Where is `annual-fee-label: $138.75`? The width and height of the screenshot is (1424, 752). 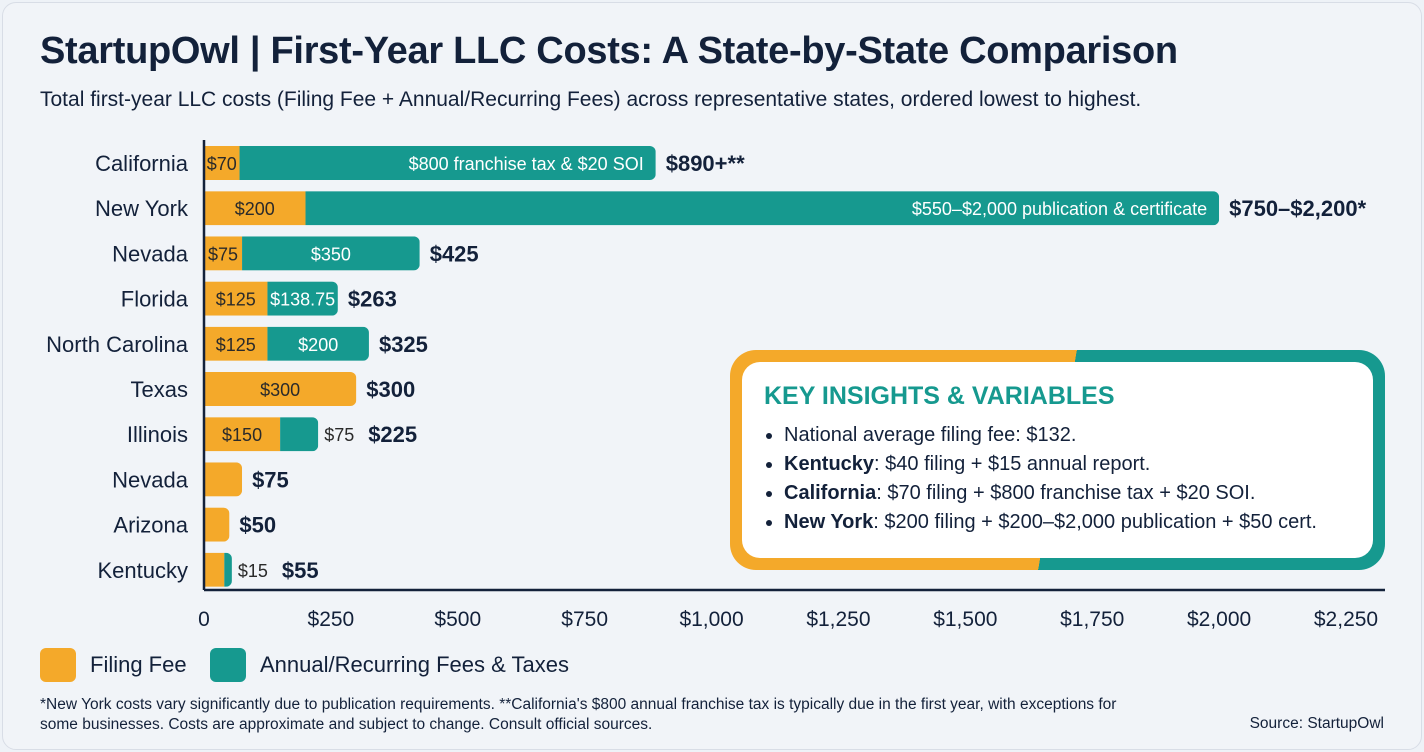
annual-fee-label: $138.75 is located at coordinates (302, 300).